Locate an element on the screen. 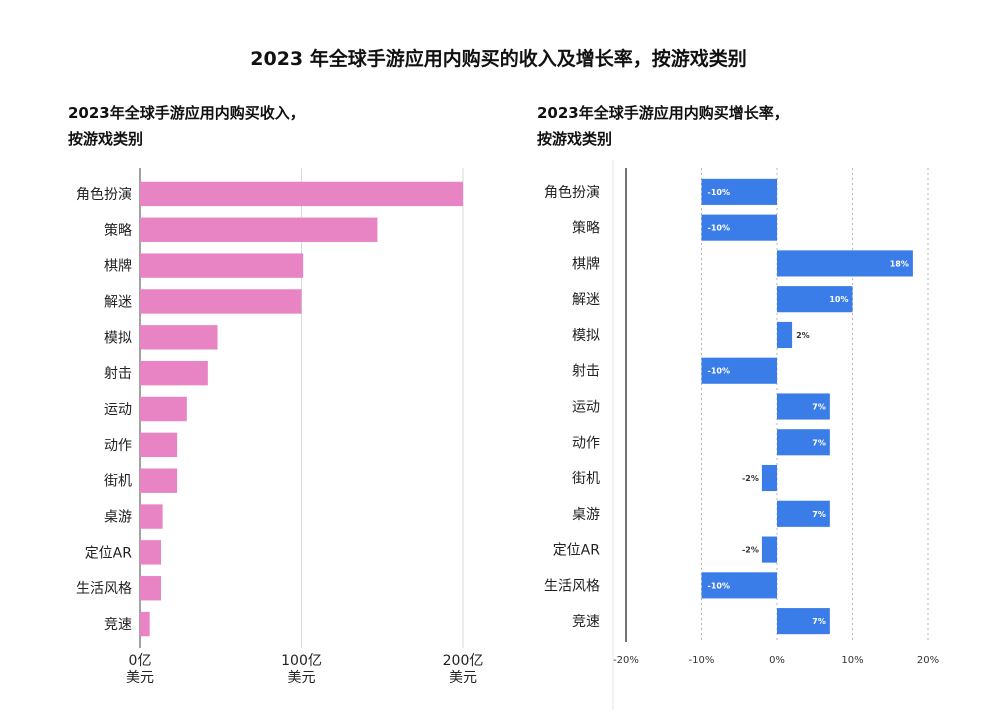  data-label: 2% is located at coordinates (803, 335).